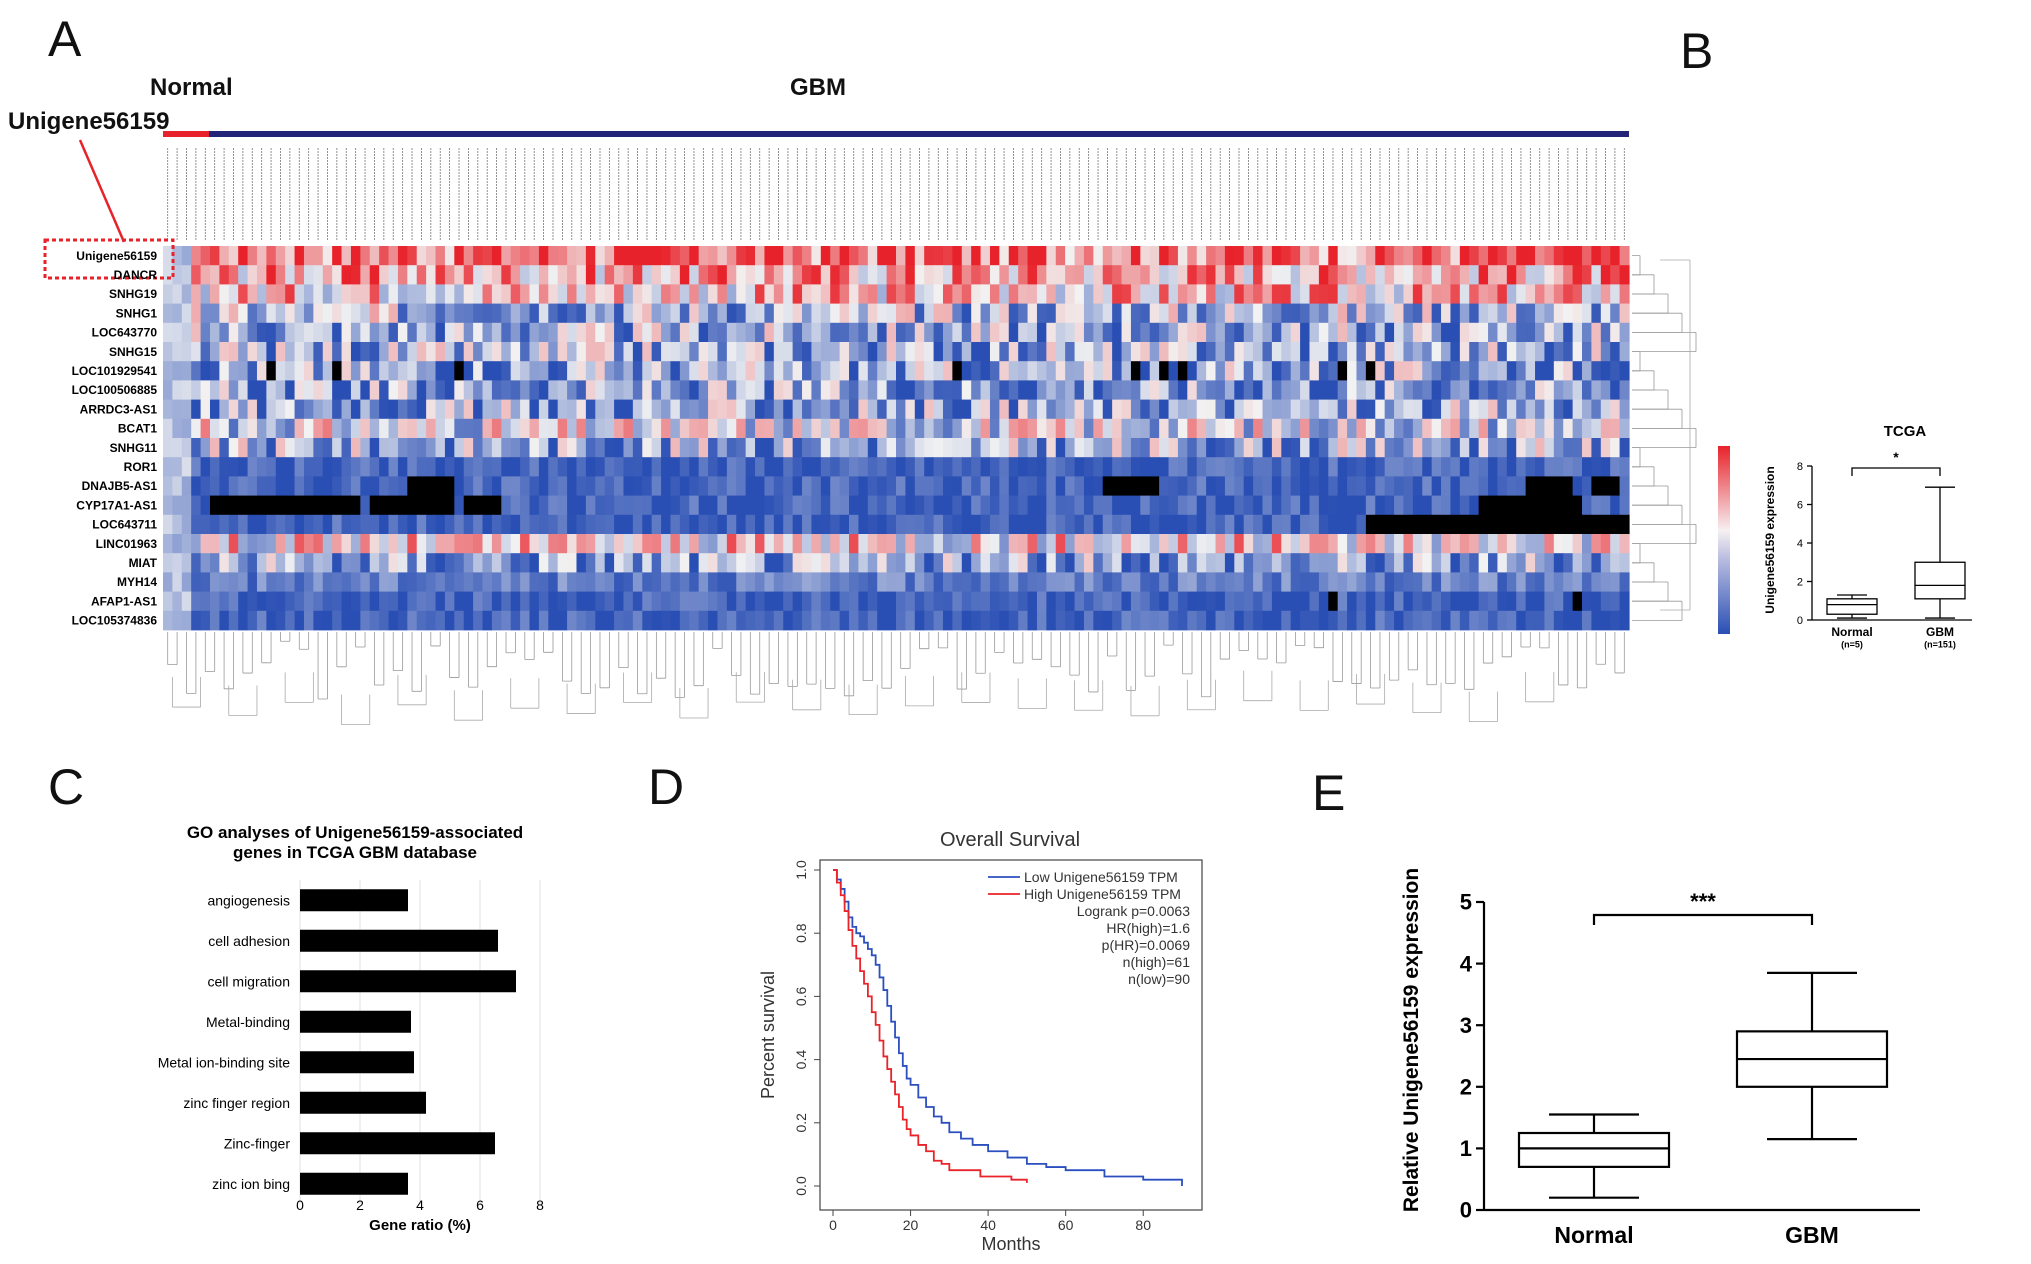 The image size is (2031, 1264). Describe the element at coordinates (420, 1042) in the screenshot. I see `go-gridlines` at that location.